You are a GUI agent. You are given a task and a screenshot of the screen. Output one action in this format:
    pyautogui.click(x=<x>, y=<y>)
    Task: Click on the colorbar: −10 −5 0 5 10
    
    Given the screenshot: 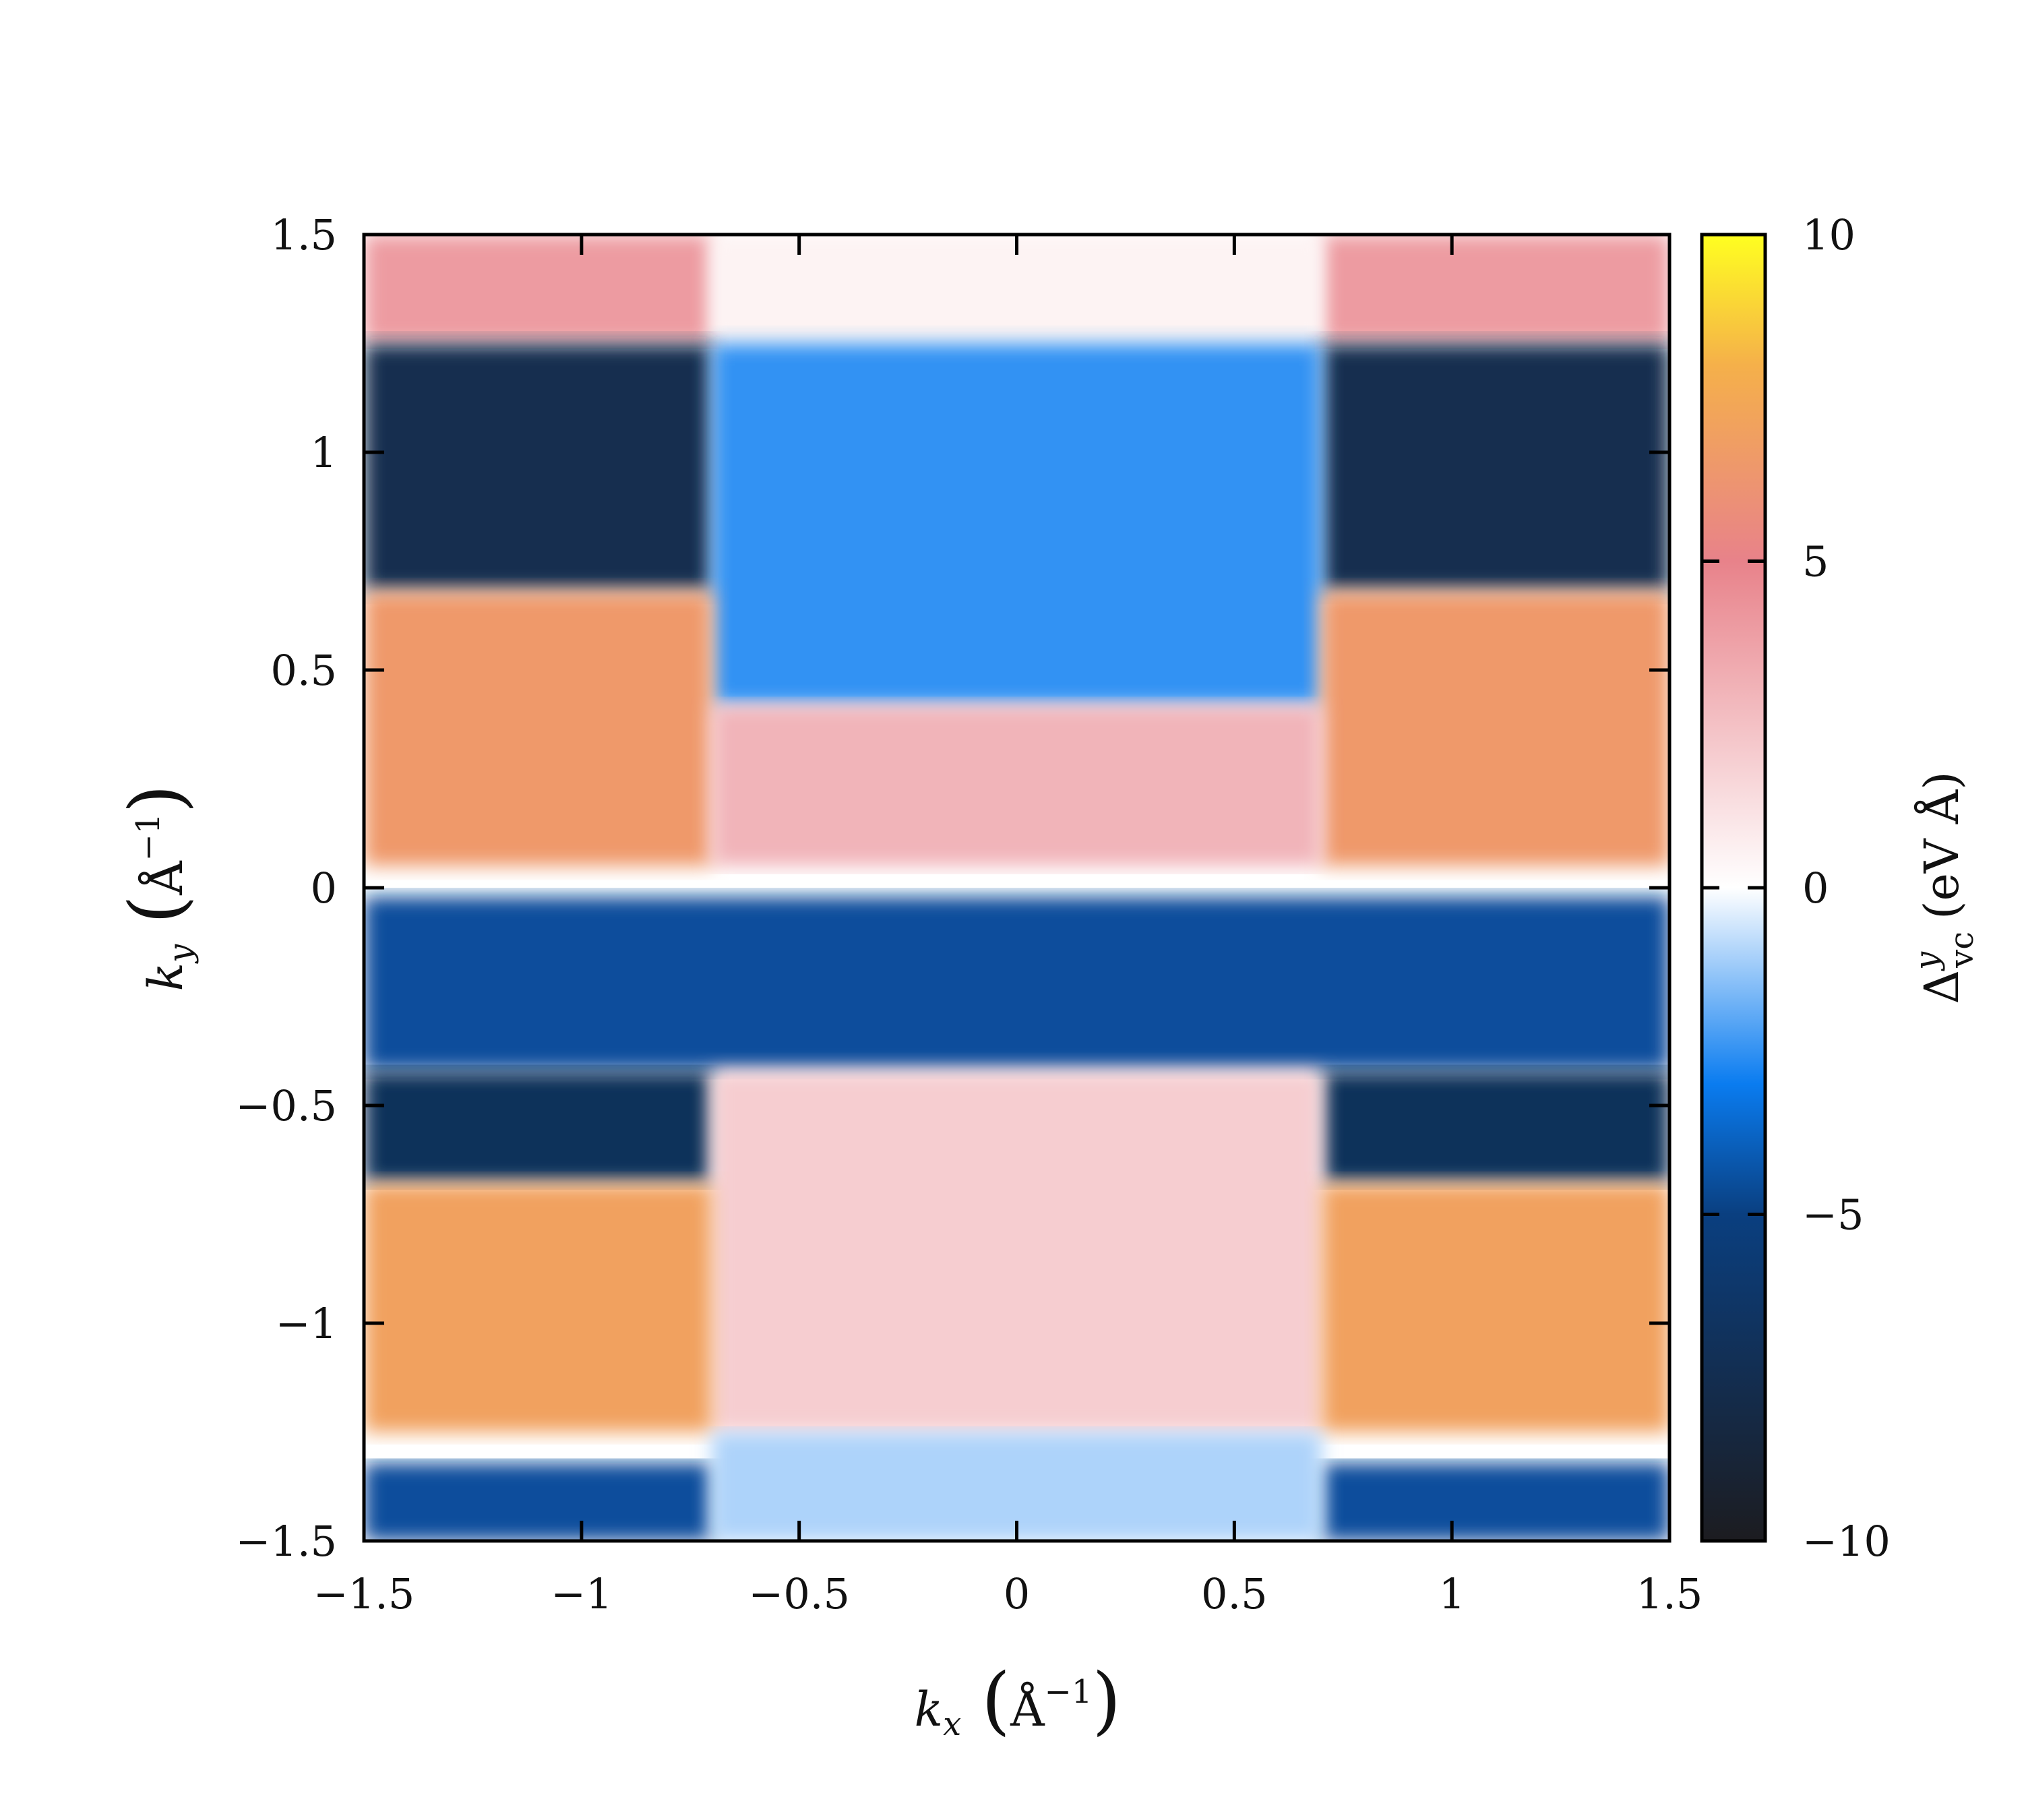 What is the action you would take?
    pyautogui.click(x=1796, y=888)
    